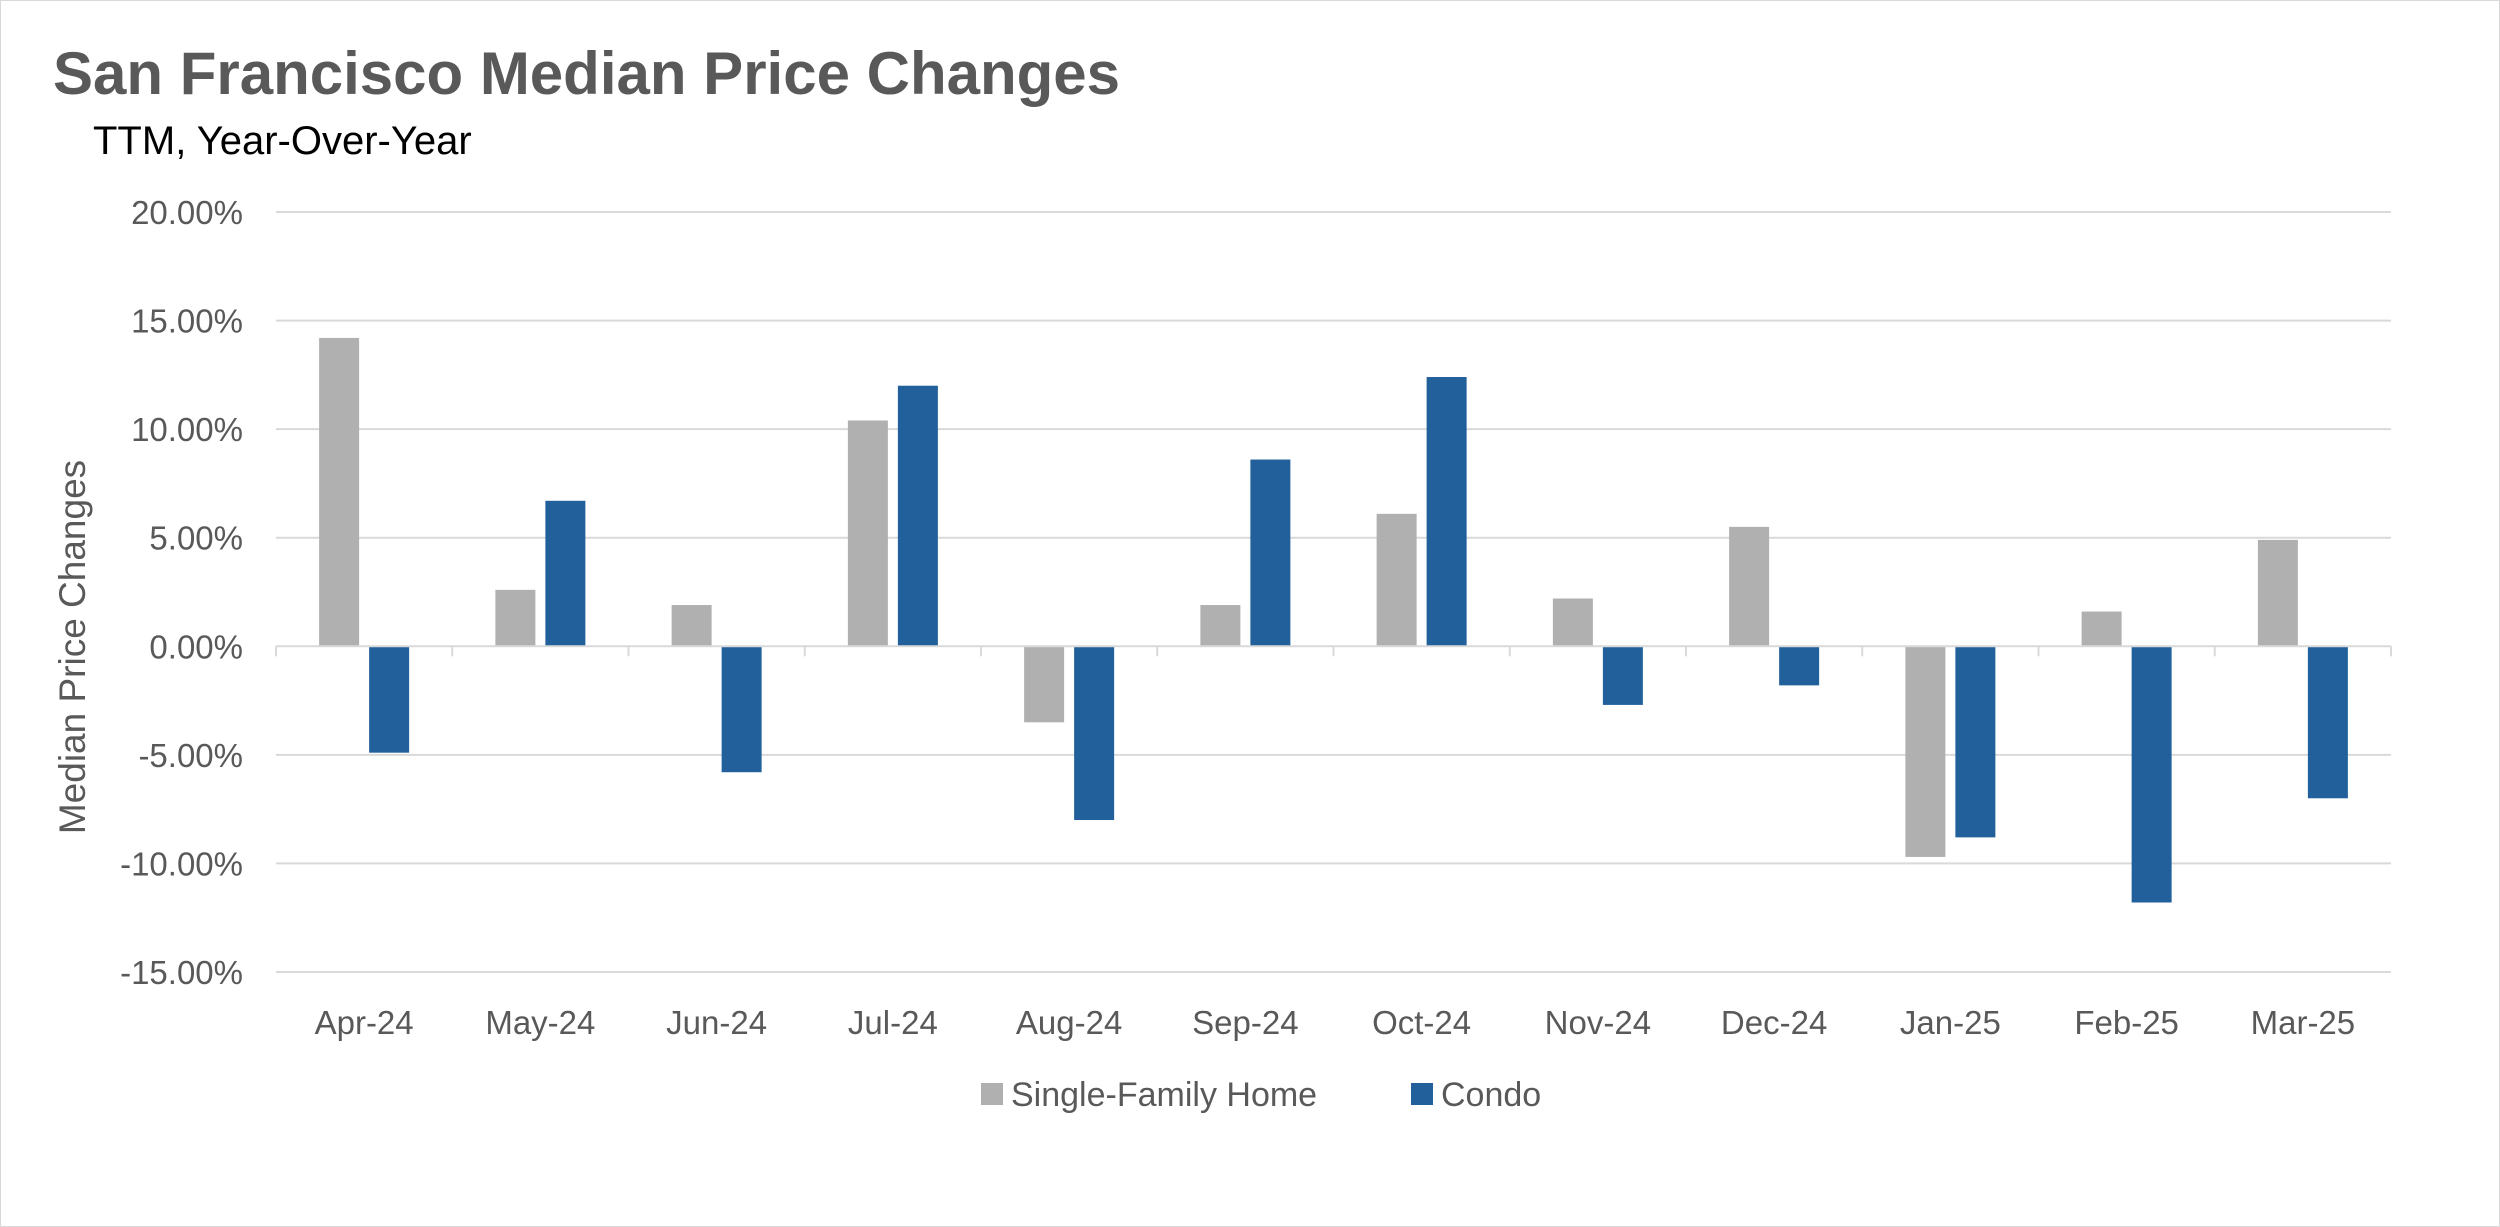 This screenshot has width=2500, height=1227. What do you see at coordinates (893, 1022) in the screenshot?
I see `x-tick-label: Jul-24` at bounding box center [893, 1022].